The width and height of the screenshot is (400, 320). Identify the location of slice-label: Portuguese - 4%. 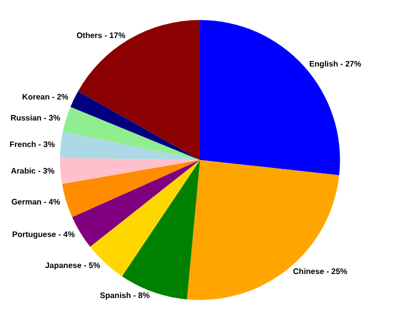
(43, 235).